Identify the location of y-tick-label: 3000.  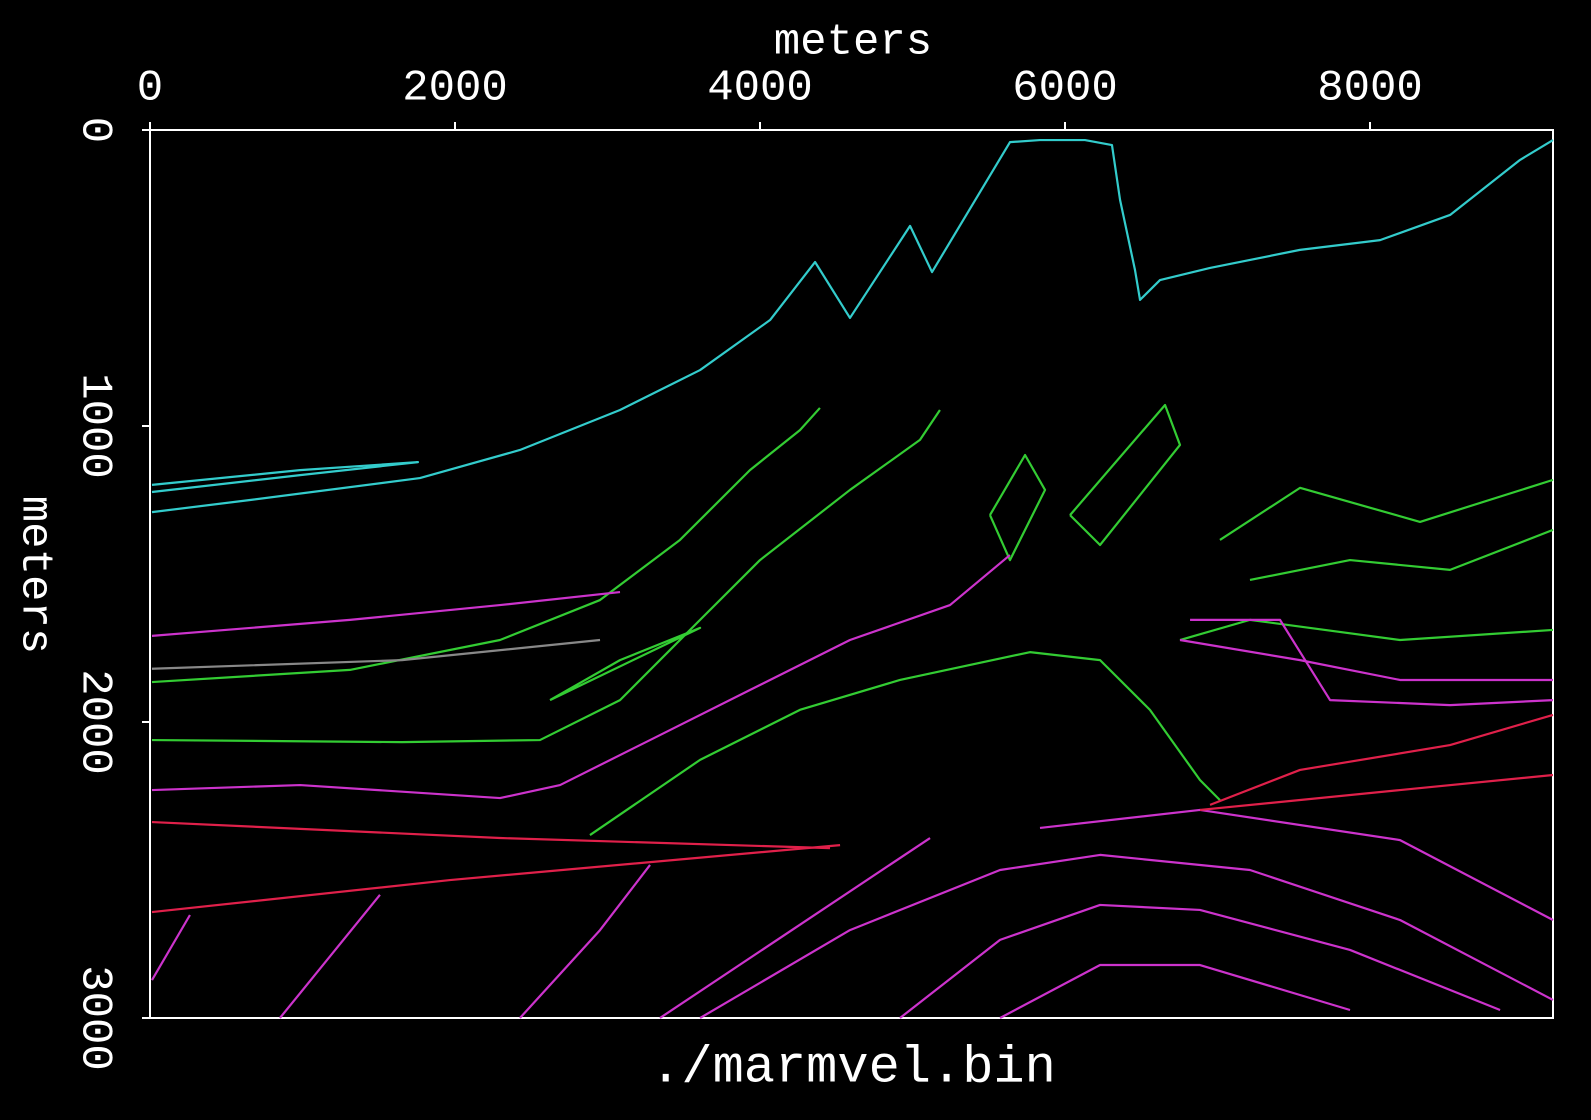
(94, 1018).